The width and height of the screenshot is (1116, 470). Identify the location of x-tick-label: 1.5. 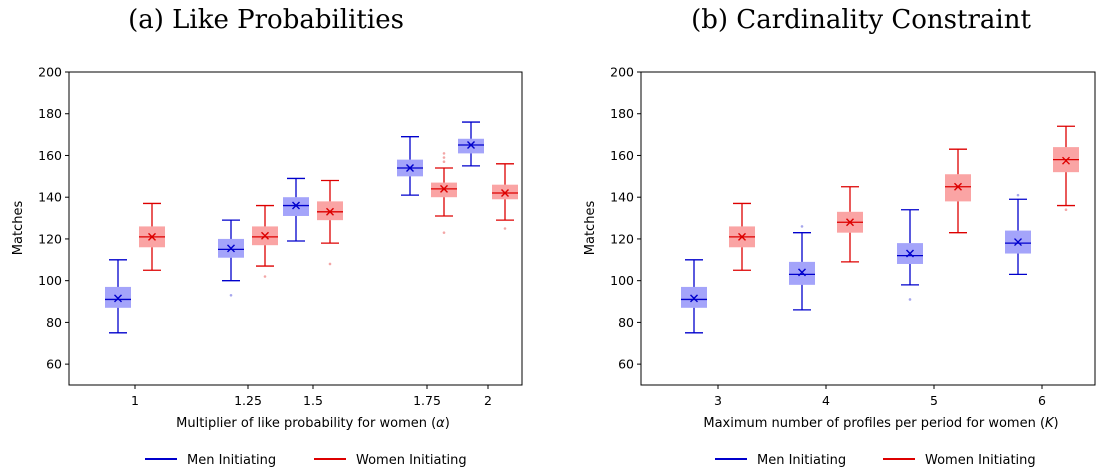
(313, 400).